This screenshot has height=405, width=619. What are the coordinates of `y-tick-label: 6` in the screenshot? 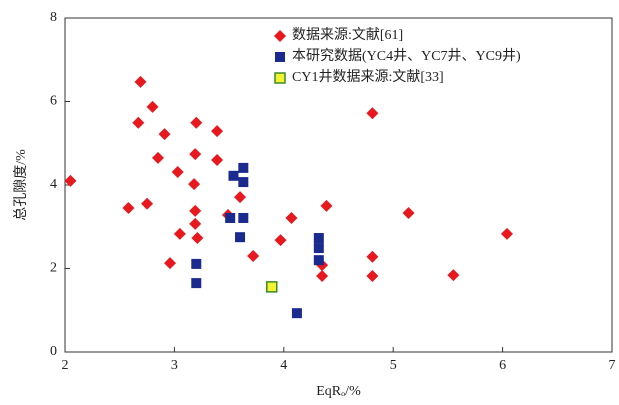 It's located at (53, 101).